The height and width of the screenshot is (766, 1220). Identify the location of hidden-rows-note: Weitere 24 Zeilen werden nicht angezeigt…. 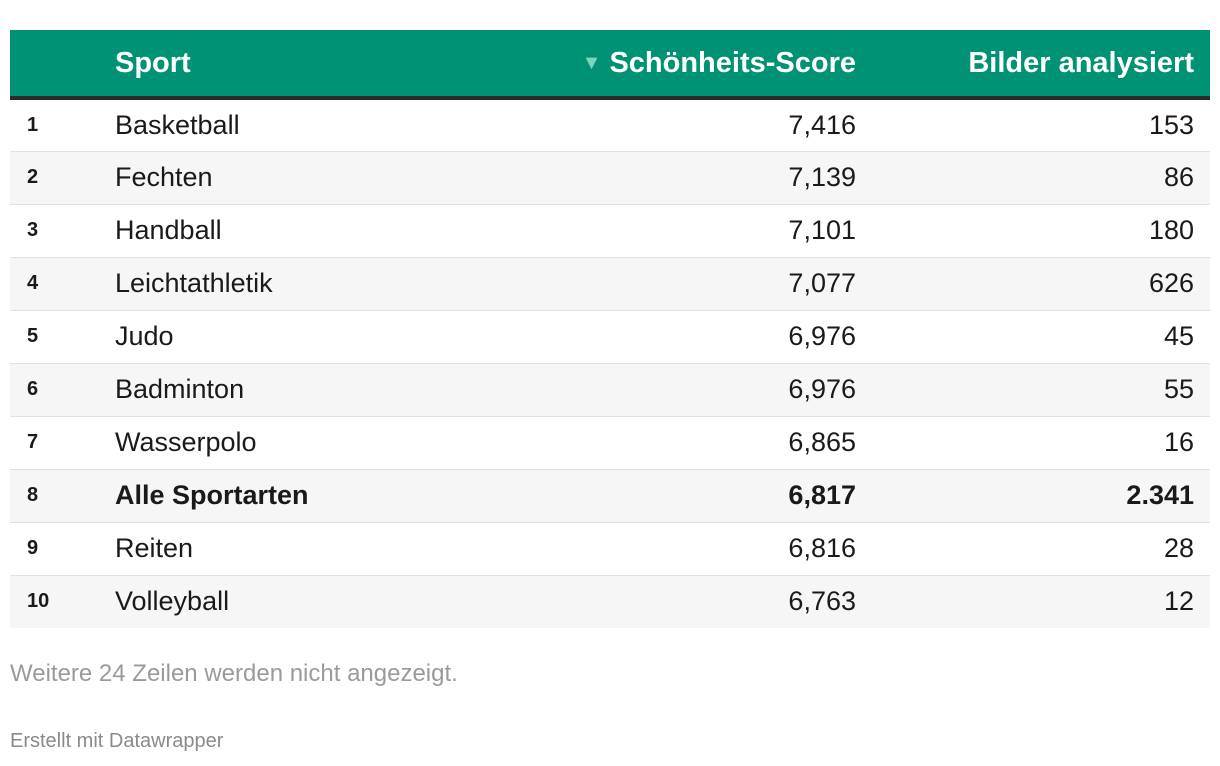
(234, 673).